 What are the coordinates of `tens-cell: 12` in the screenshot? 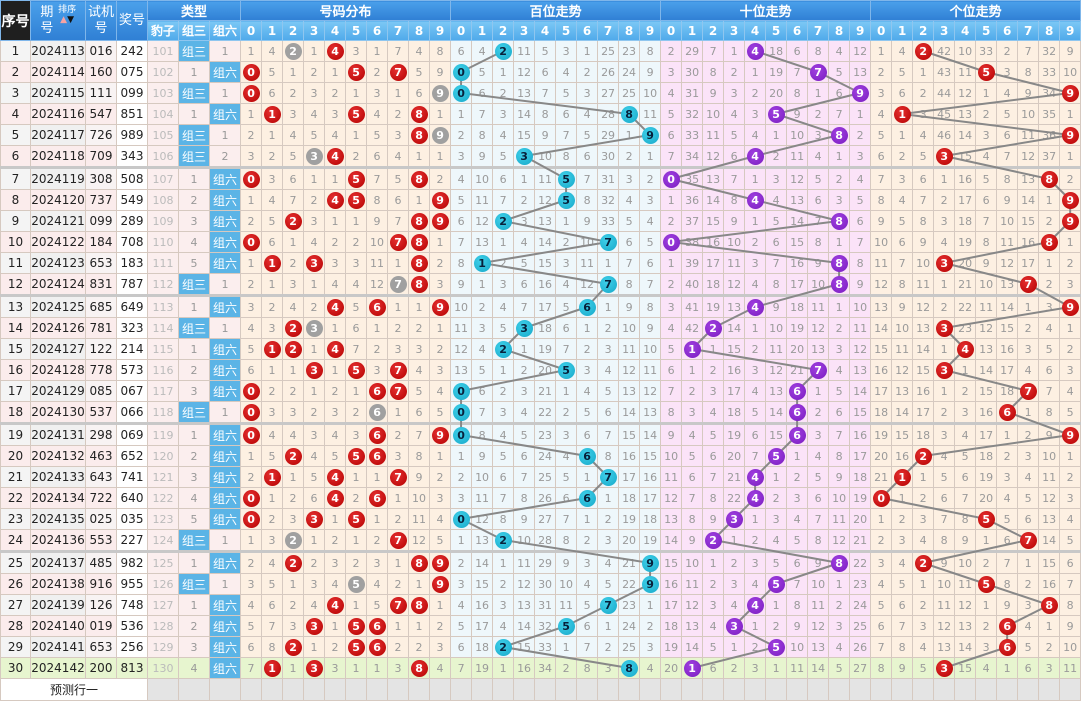 It's located at (839, 540).